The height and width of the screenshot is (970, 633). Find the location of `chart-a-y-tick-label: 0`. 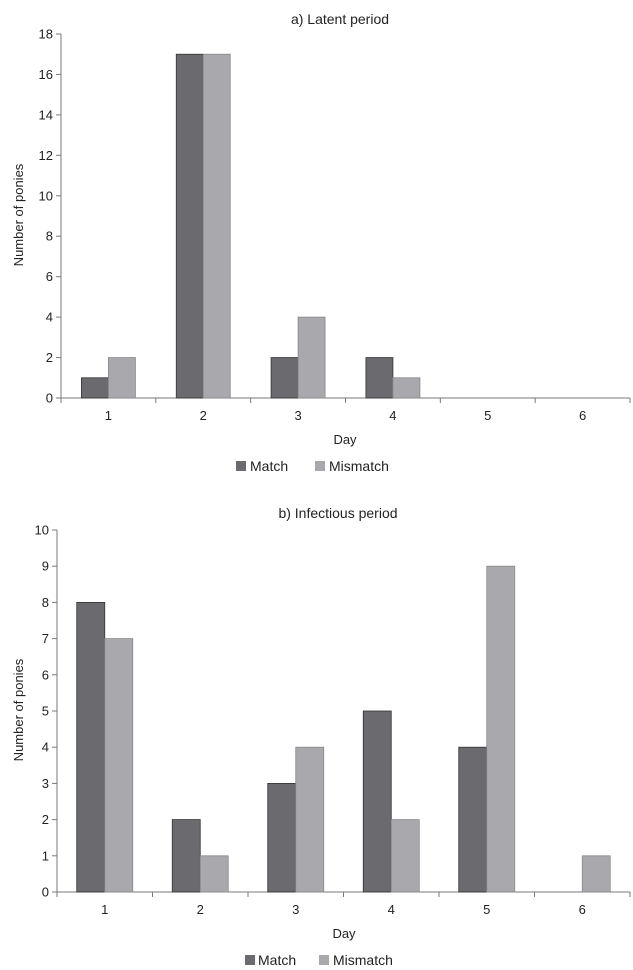

chart-a-y-tick-label: 0 is located at coordinates (49, 398).